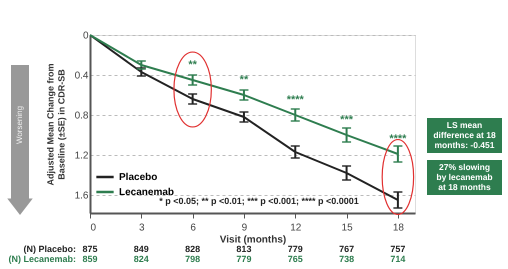  I want to click on x-tick-label: 6, so click(193, 228).